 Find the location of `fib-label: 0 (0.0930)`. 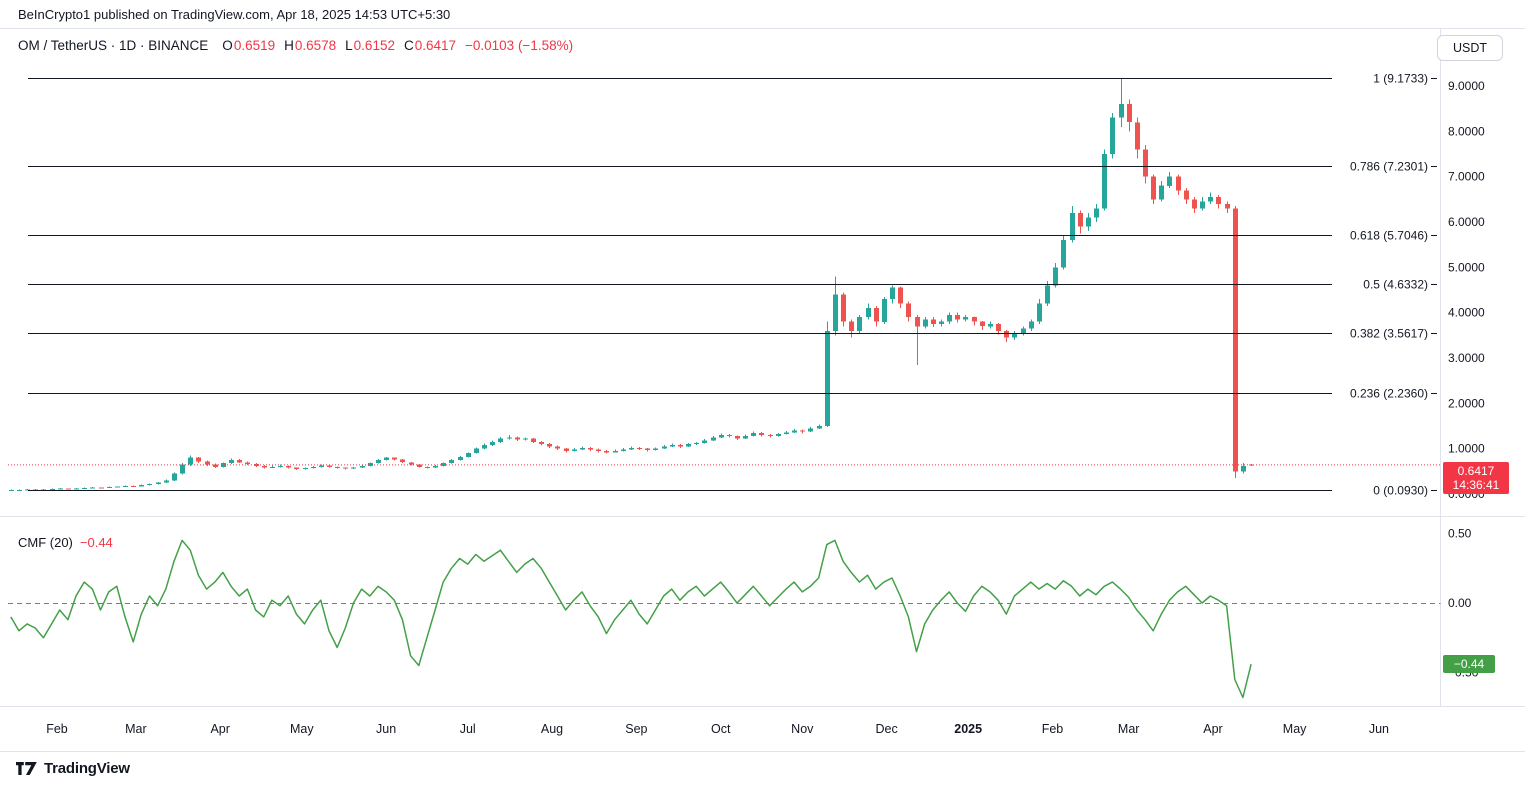

fib-label: 0 (0.0930) is located at coordinates (1400, 491).